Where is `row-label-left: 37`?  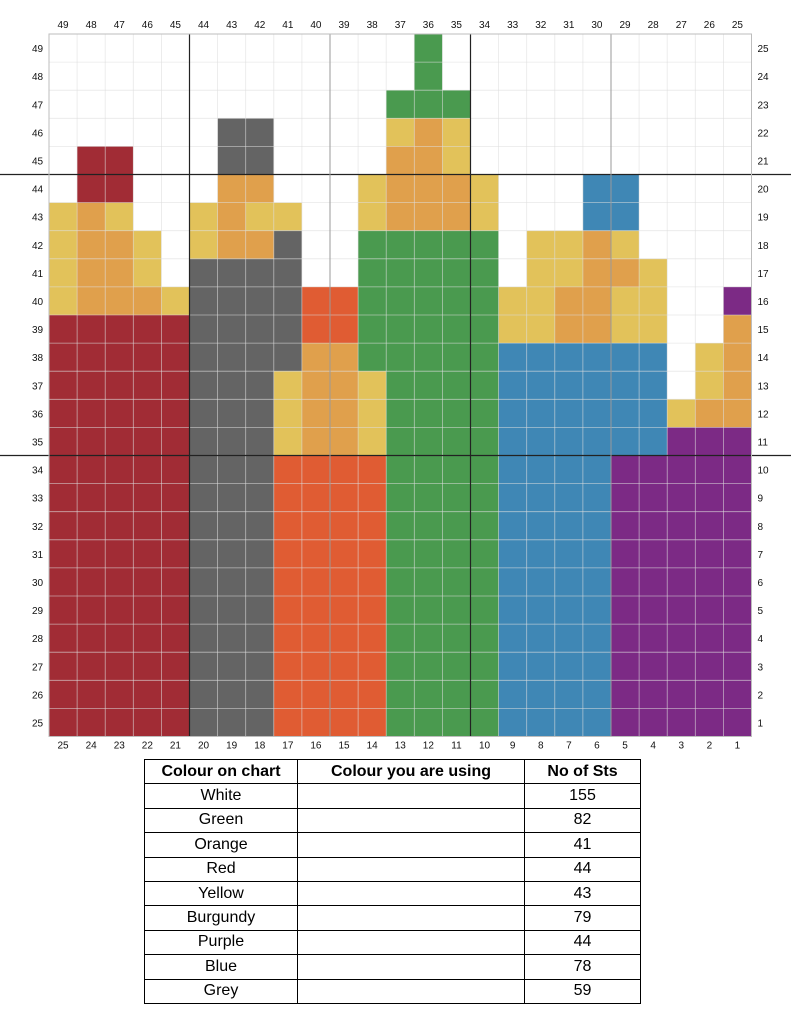 row-label-left: 37 is located at coordinates (38, 386).